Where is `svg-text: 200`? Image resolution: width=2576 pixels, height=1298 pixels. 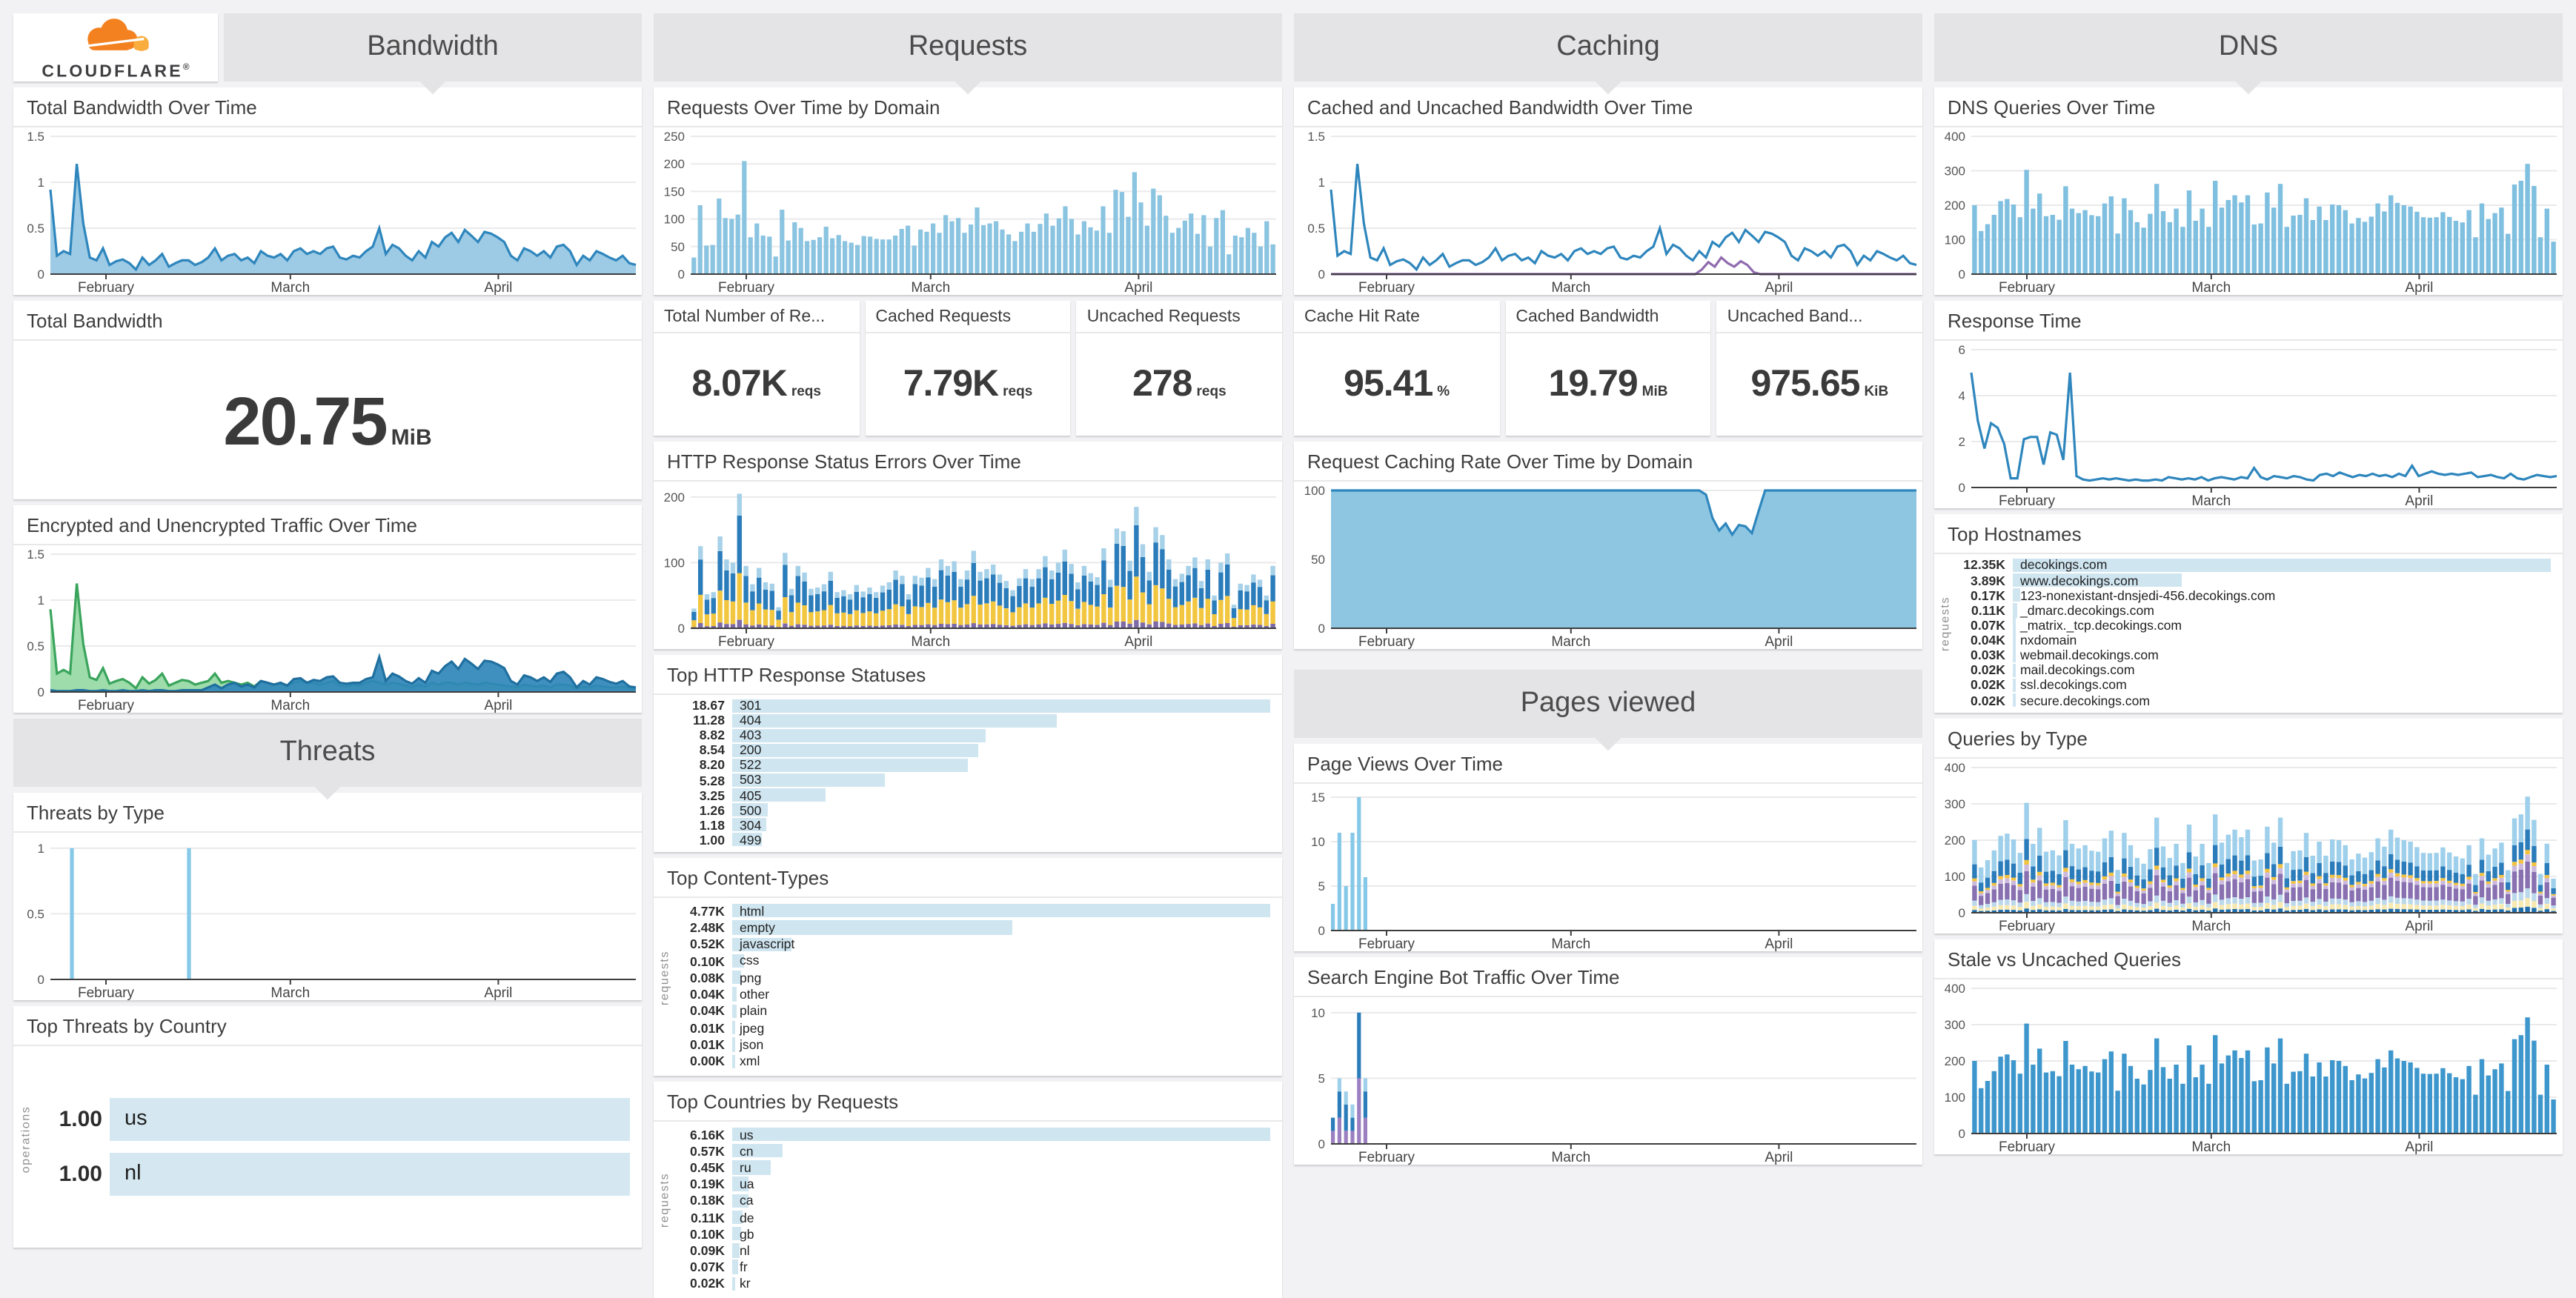 svg-text: 200 is located at coordinates (1955, 206).